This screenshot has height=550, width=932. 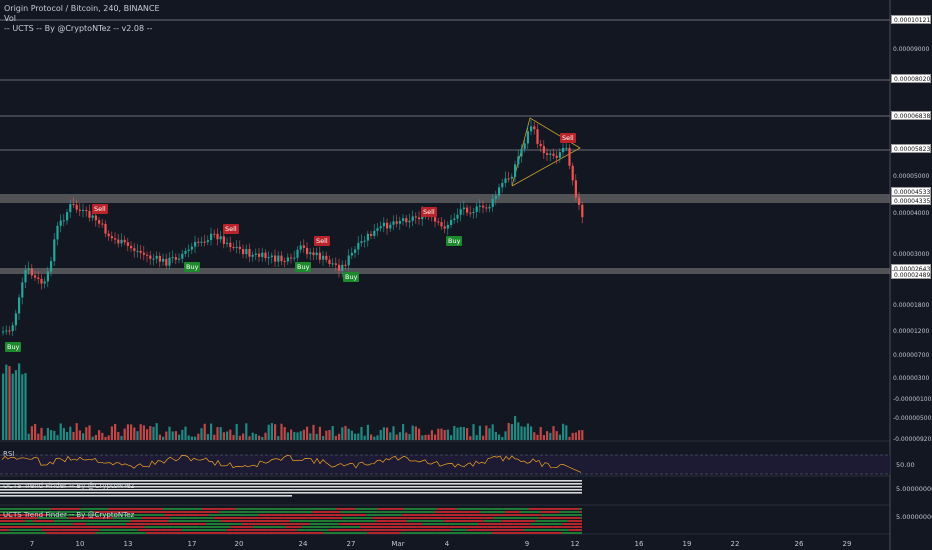 I want to click on trend-finder-2-label: UCTS Trend Finder -- By @CryptoNTez, so click(x=69, y=515).